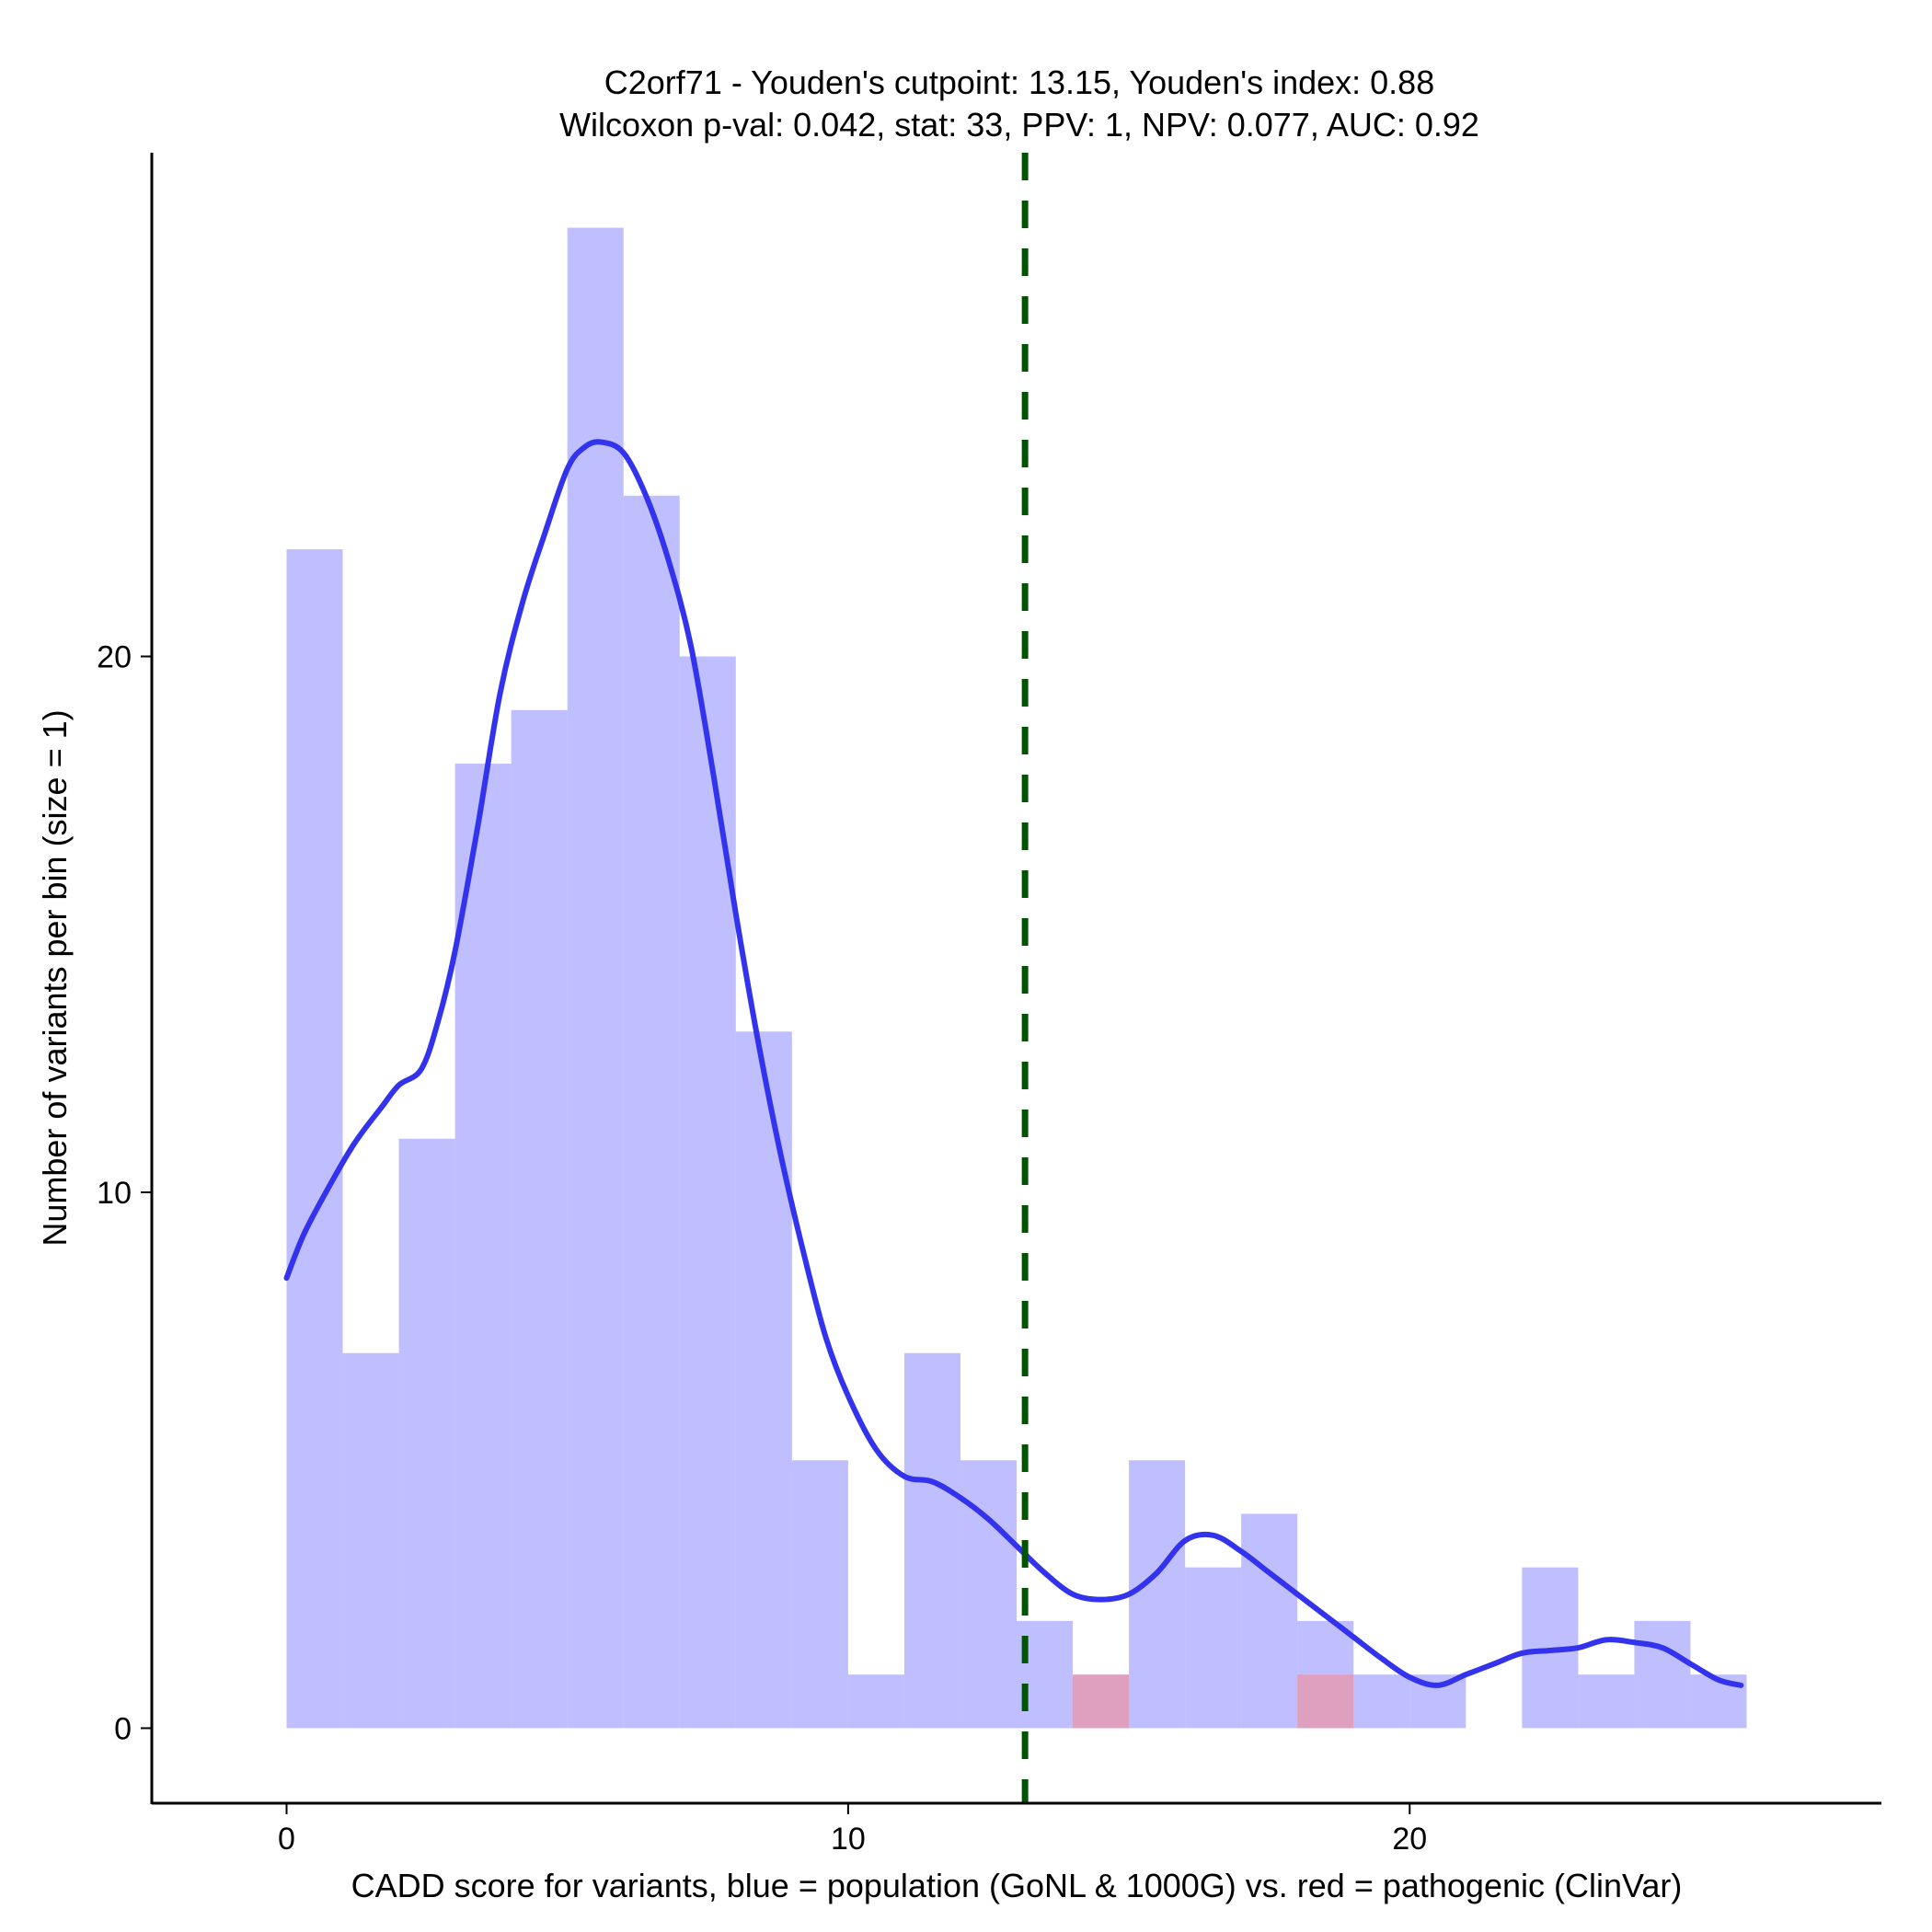 The width and height of the screenshot is (1932, 1932). I want to click on y-axis-label: Number of variants per bin (size = 1), so click(55, 977).